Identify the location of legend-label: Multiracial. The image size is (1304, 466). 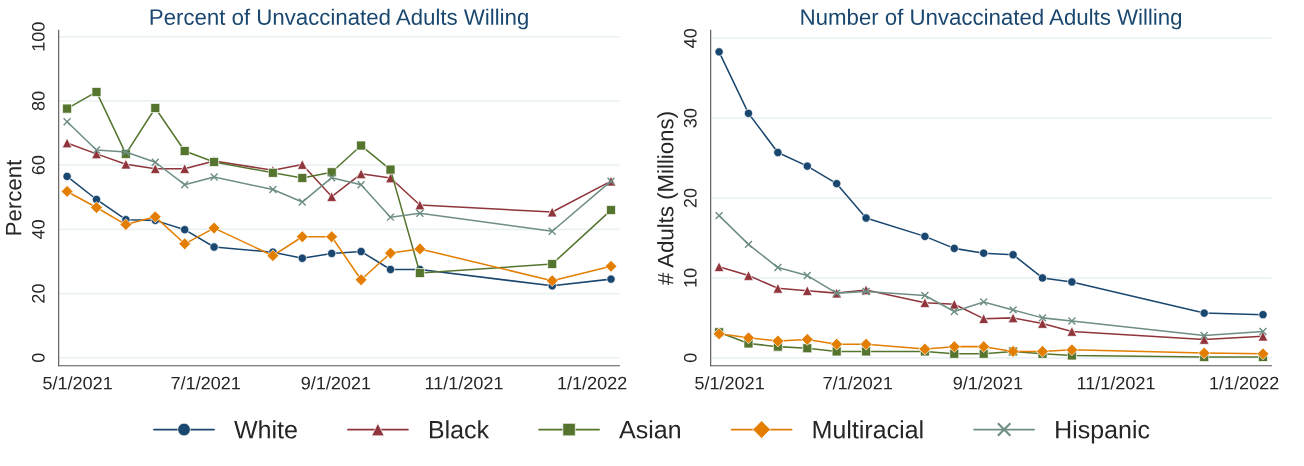
(868, 429).